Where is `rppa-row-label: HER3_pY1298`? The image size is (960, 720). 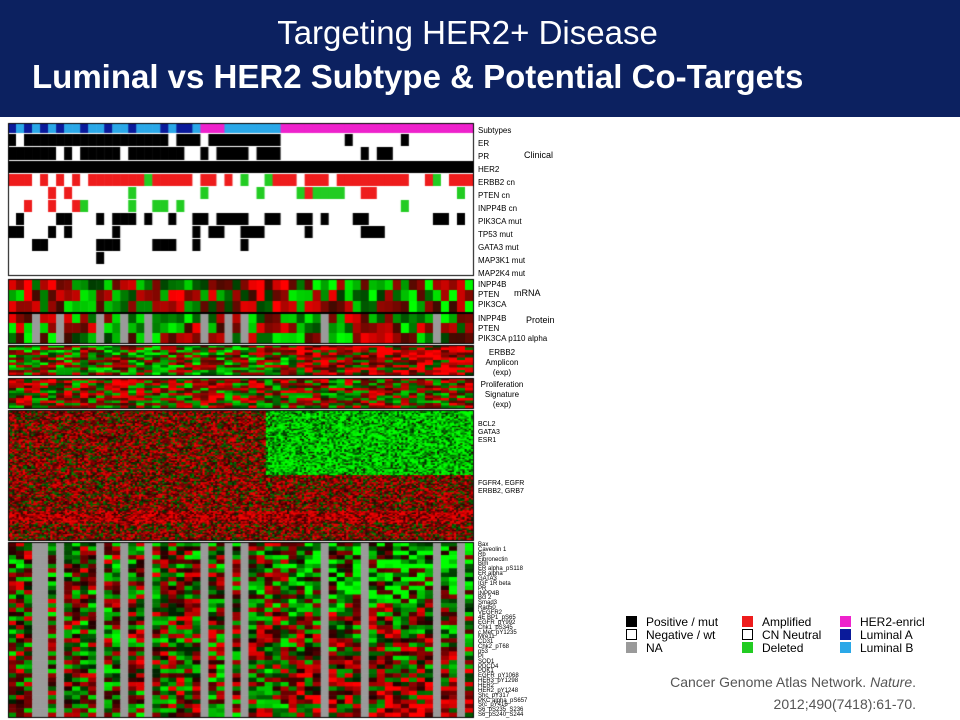 rppa-row-label: HER3_pY1298 is located at coordinates (498, 681).